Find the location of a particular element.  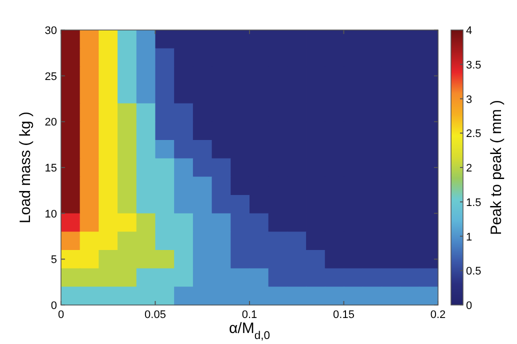

color-bar-title: Peak to peak ( mm ) is located at coordinates (496, 168).